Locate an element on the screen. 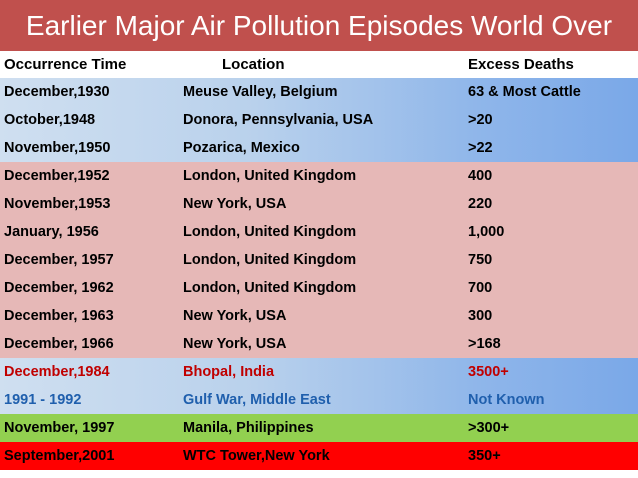  occurrence-time-cell: September,2001 is located at coordinates (59, 456).